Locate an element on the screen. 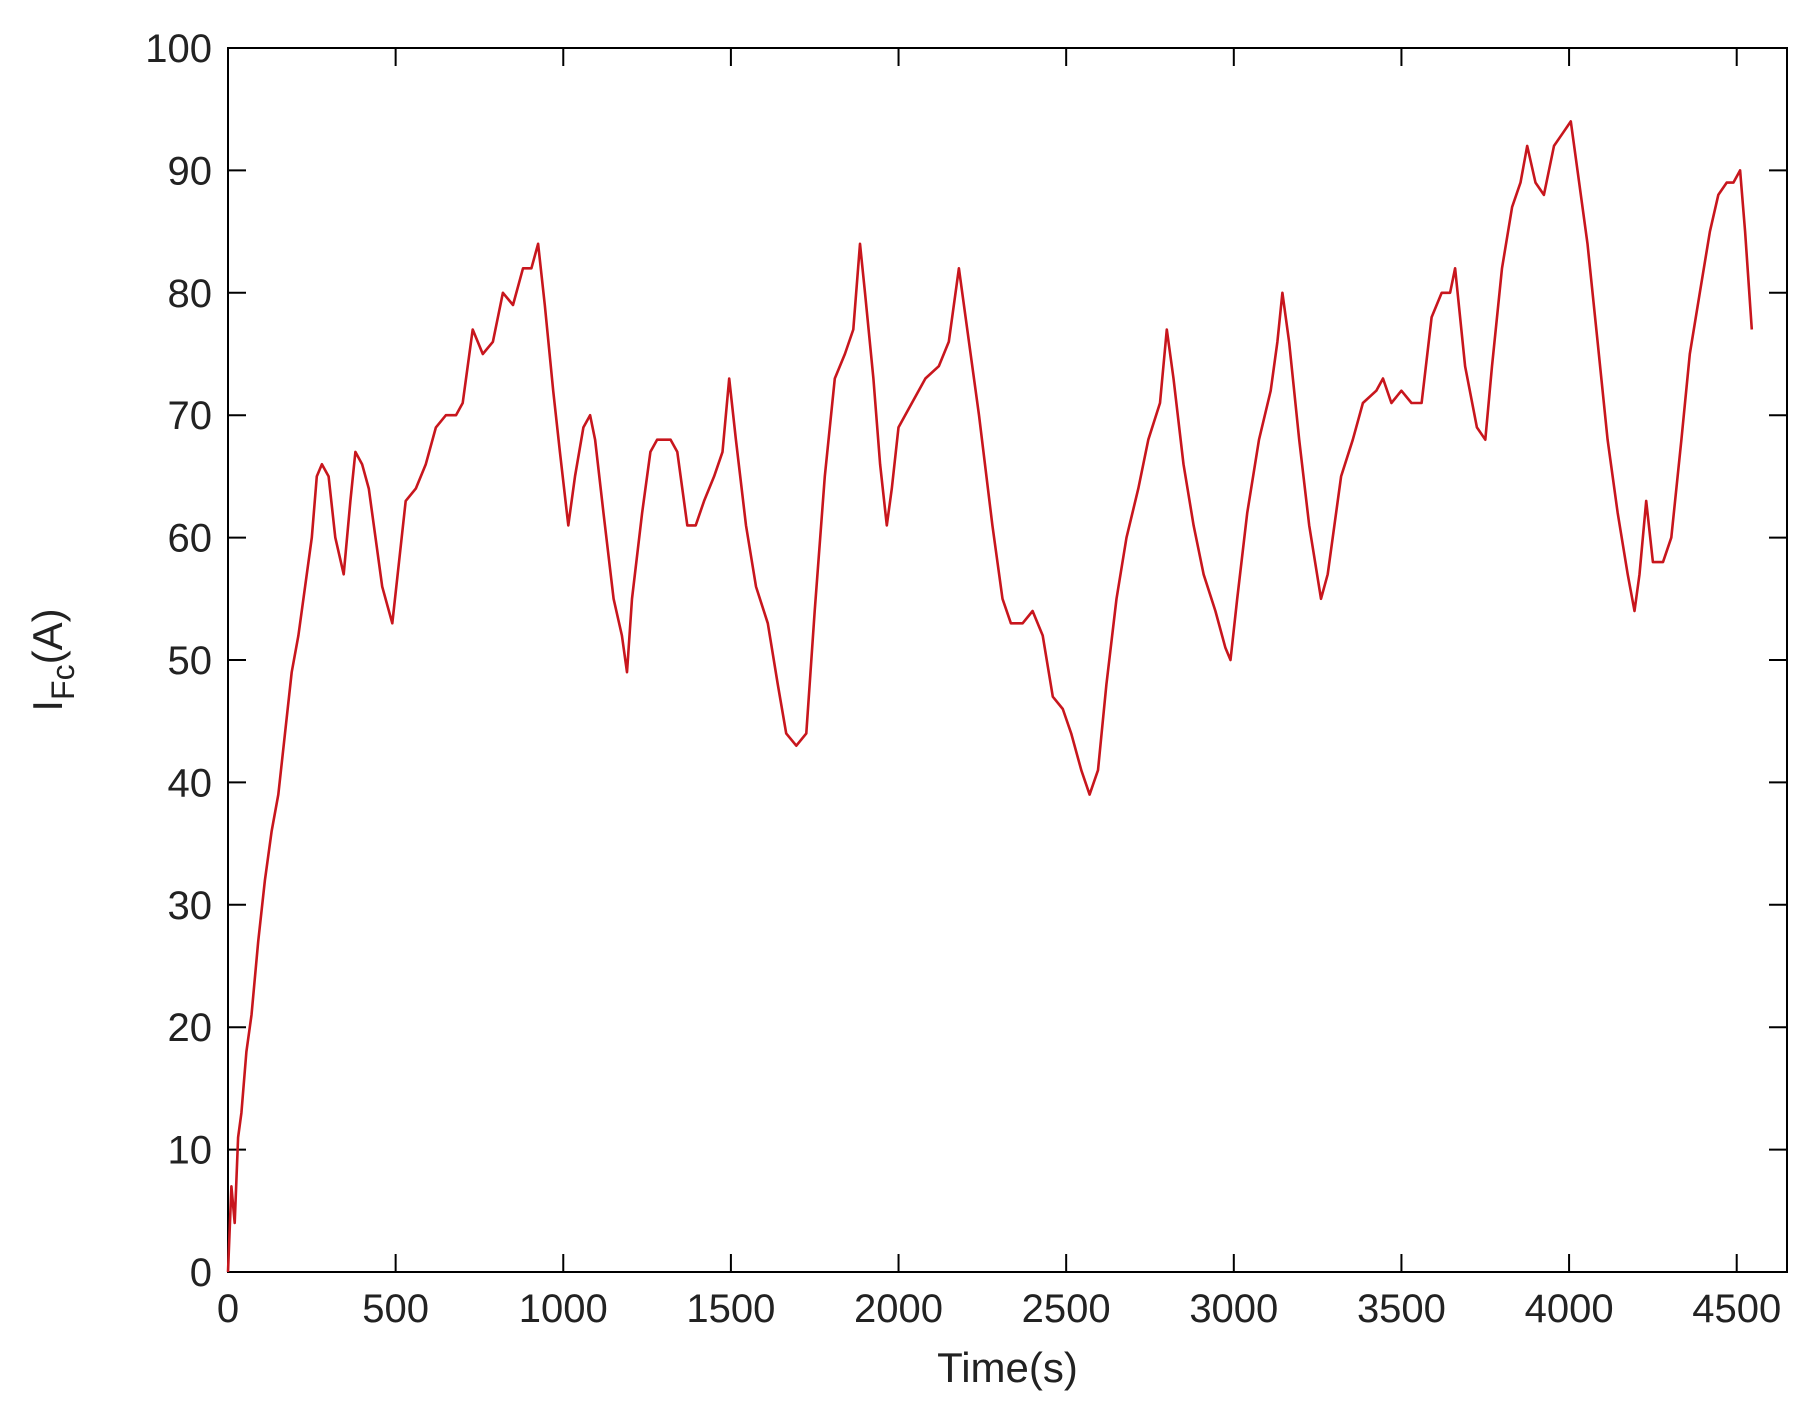  y-axis-label-subscript: Fc is located at coordinates (63, 682).